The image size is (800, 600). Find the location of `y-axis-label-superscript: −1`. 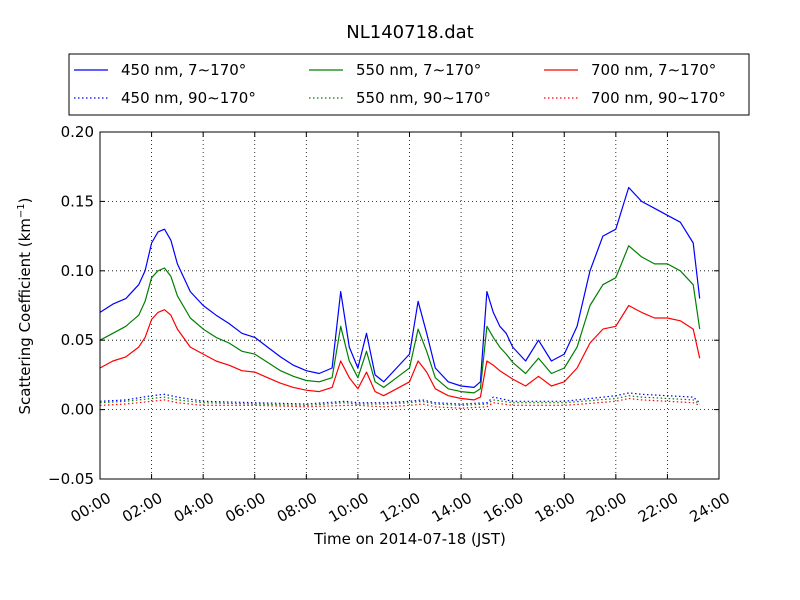

y-axis-label-superscript: −1 is located at coordinates (21, 210).